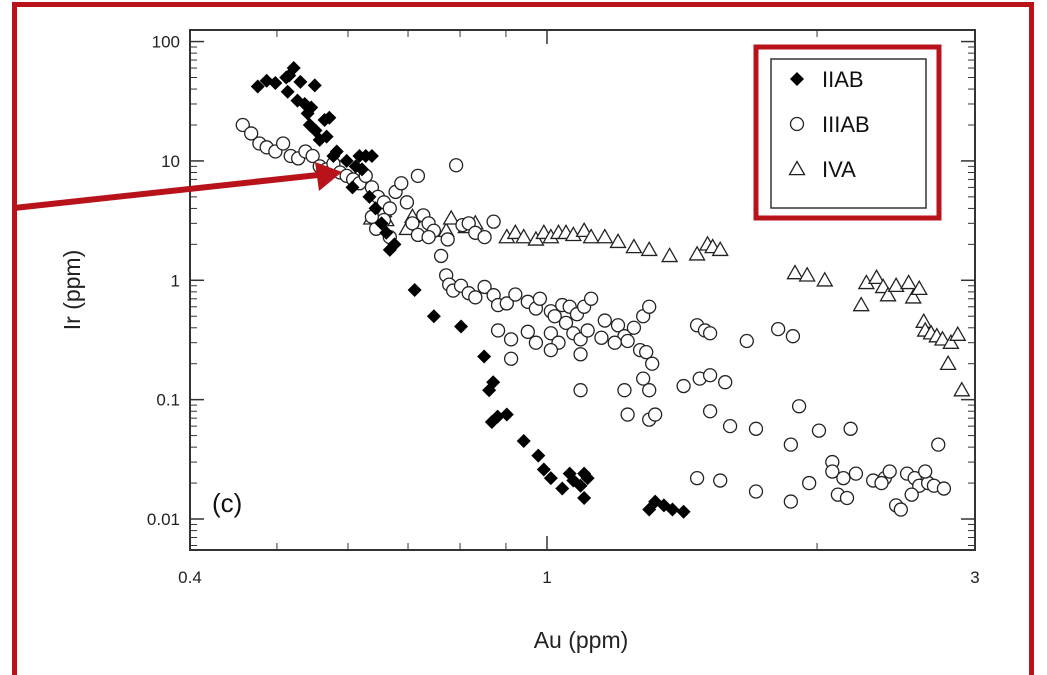  I want to click on legend: IIAB IIIAB IVA, so click(847, 132).